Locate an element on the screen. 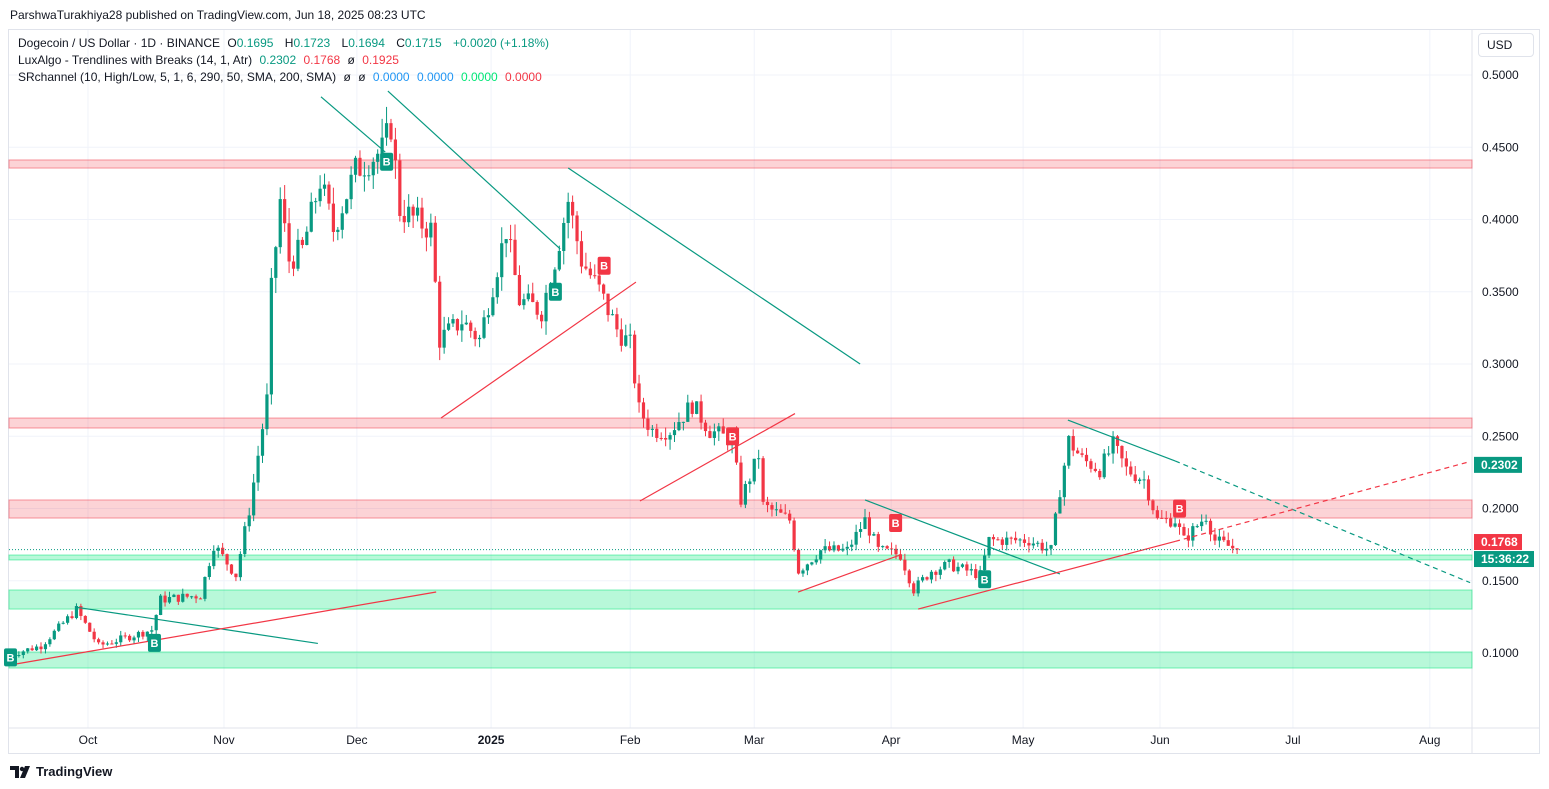 The image size is (1549, 789). time-axis-label: Nov is located at coordinates (223, 740).